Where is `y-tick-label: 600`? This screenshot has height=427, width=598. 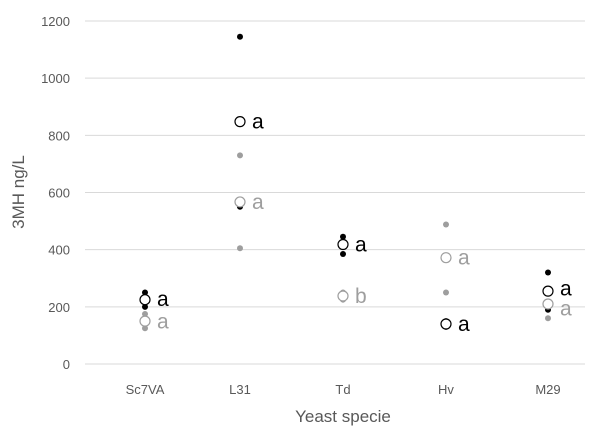
y-tick-label: 600 is located at coordinates (59, 193).